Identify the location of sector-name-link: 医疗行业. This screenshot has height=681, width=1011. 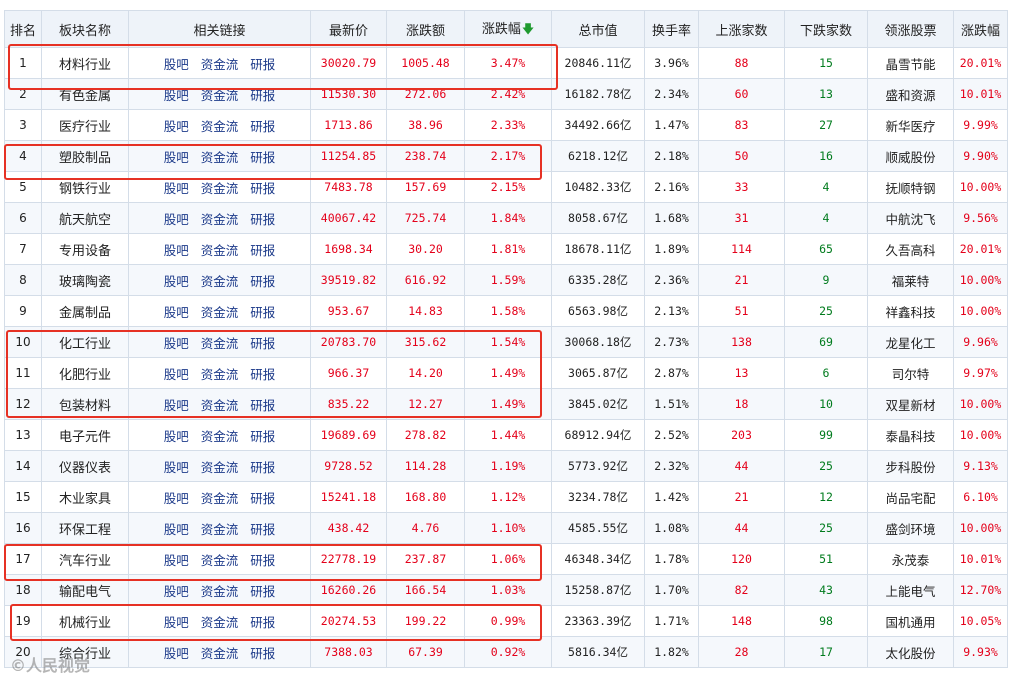
(85, 125).